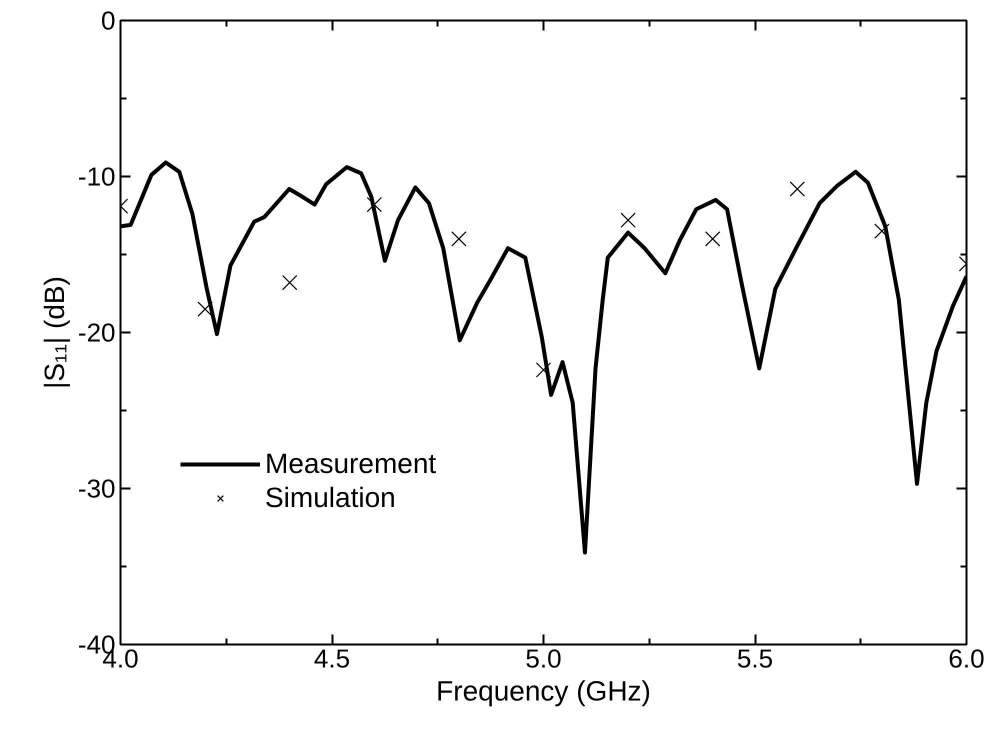  What do you see at coordinates (332, 659) in the screenshot?
I see `x-tick-label: 4.5` at bounding box center [332, 659].